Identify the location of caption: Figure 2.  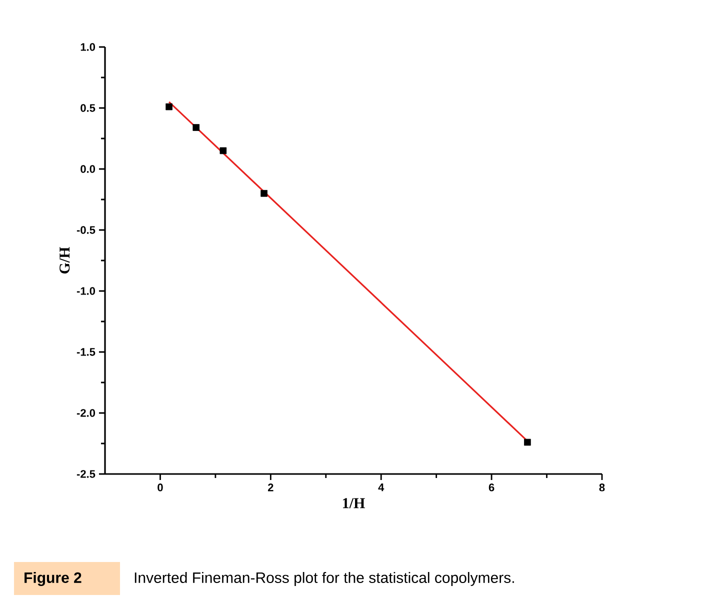
(53, 579).